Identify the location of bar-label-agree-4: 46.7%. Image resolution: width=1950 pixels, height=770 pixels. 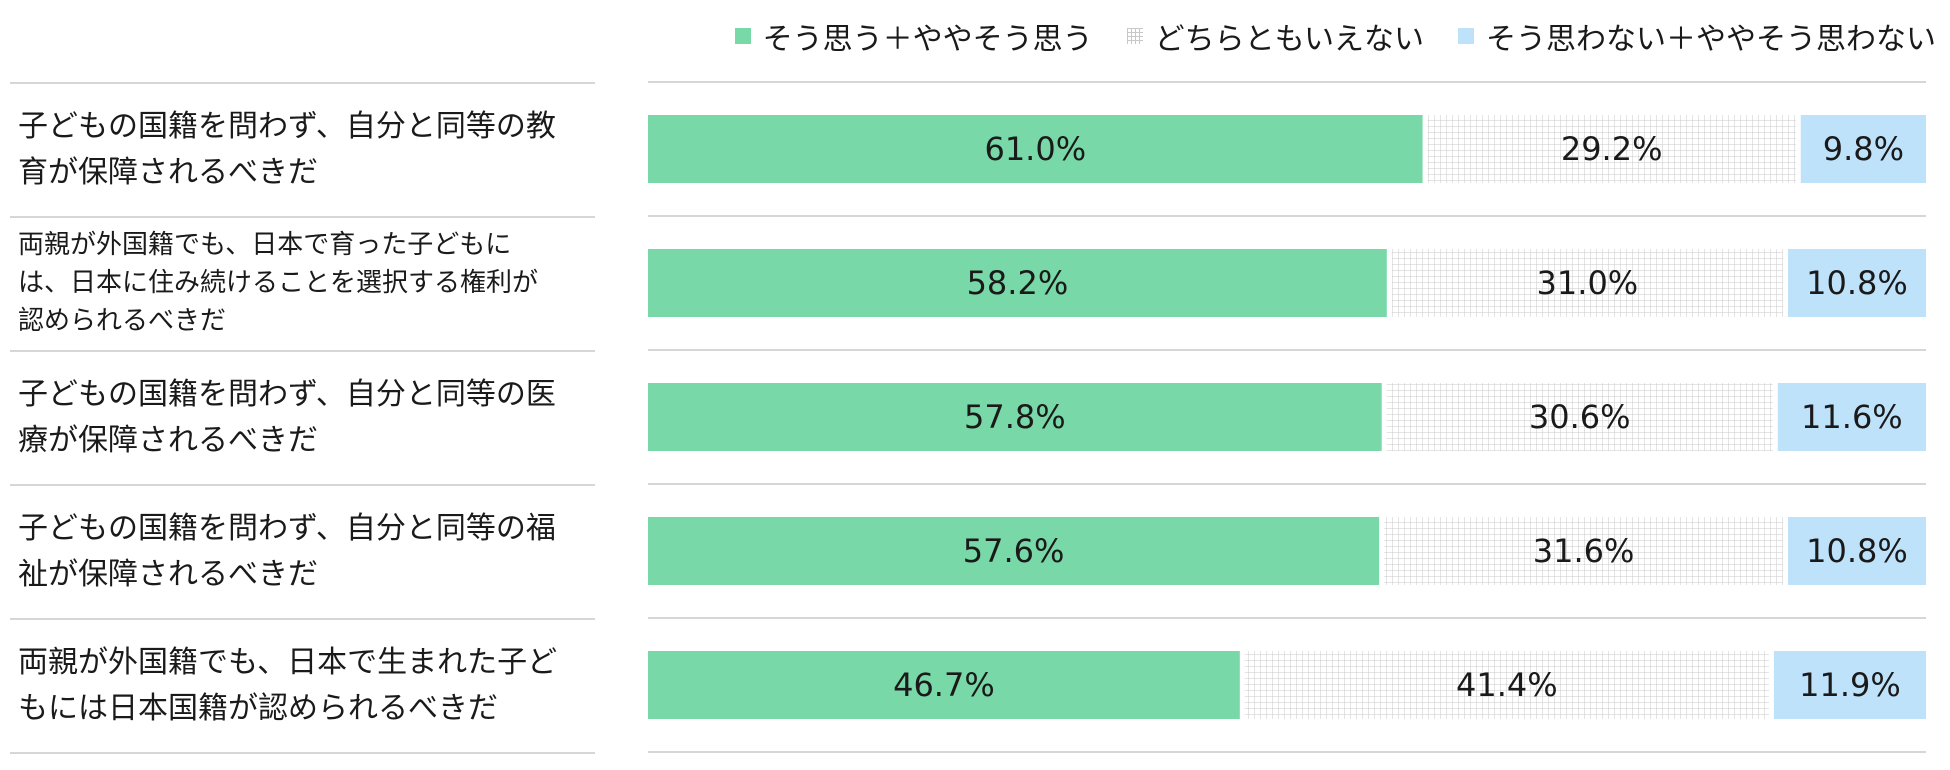
(944, 685).